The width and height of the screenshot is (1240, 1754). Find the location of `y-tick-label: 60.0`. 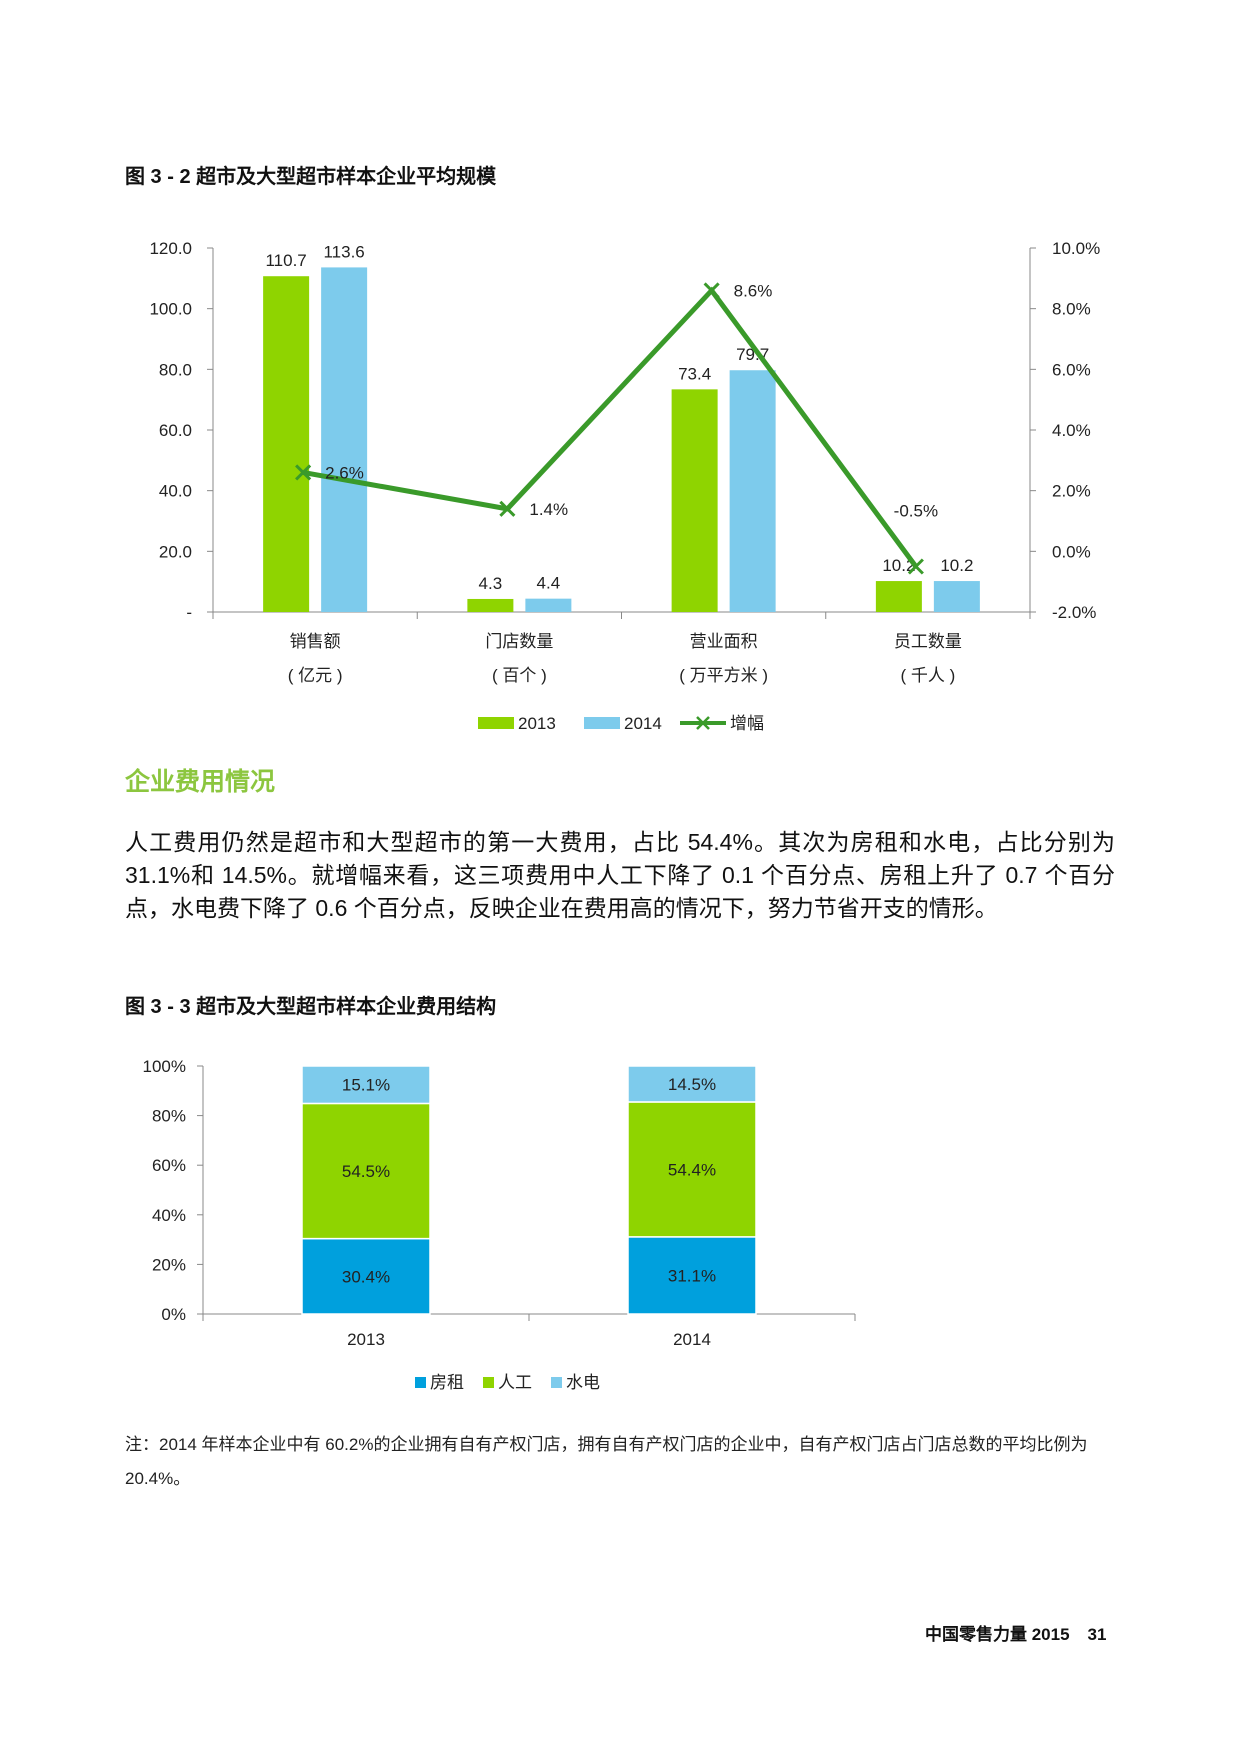

y-tick-label: 60.0 is located at coordinates (175, 430).